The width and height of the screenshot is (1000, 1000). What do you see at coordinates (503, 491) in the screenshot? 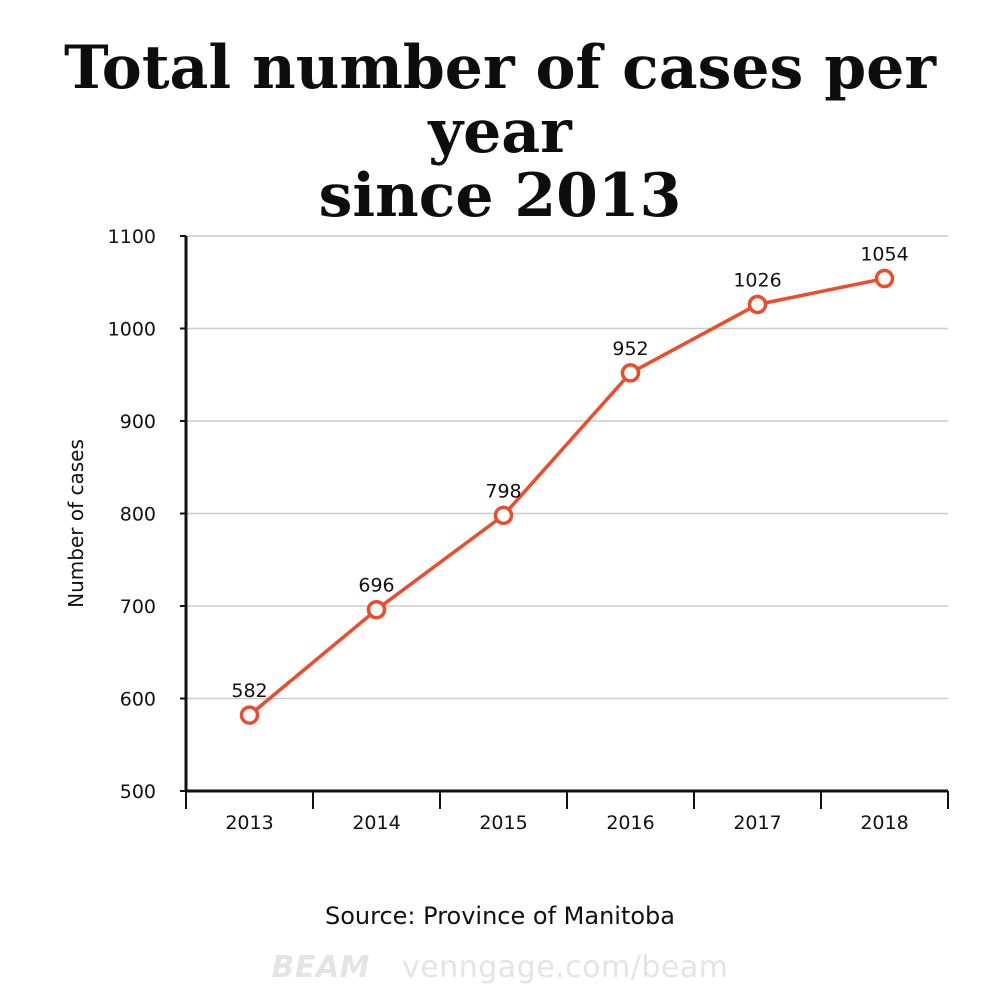
I see `data-label: 798` at bounding box center [503, 491].